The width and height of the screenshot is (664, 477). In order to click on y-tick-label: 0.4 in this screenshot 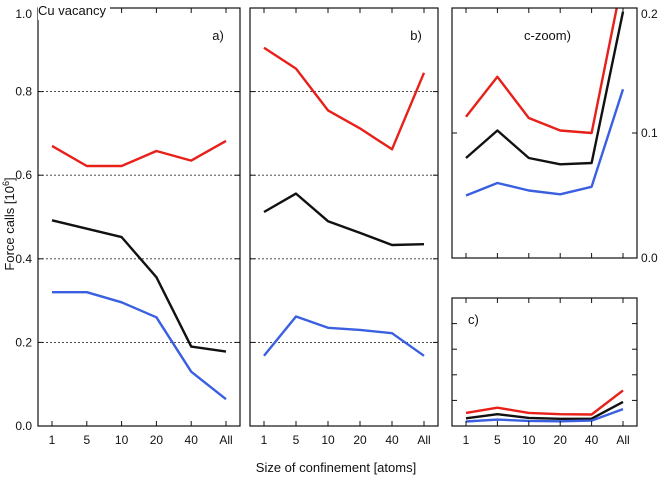, I will do `click(23, 259)`.